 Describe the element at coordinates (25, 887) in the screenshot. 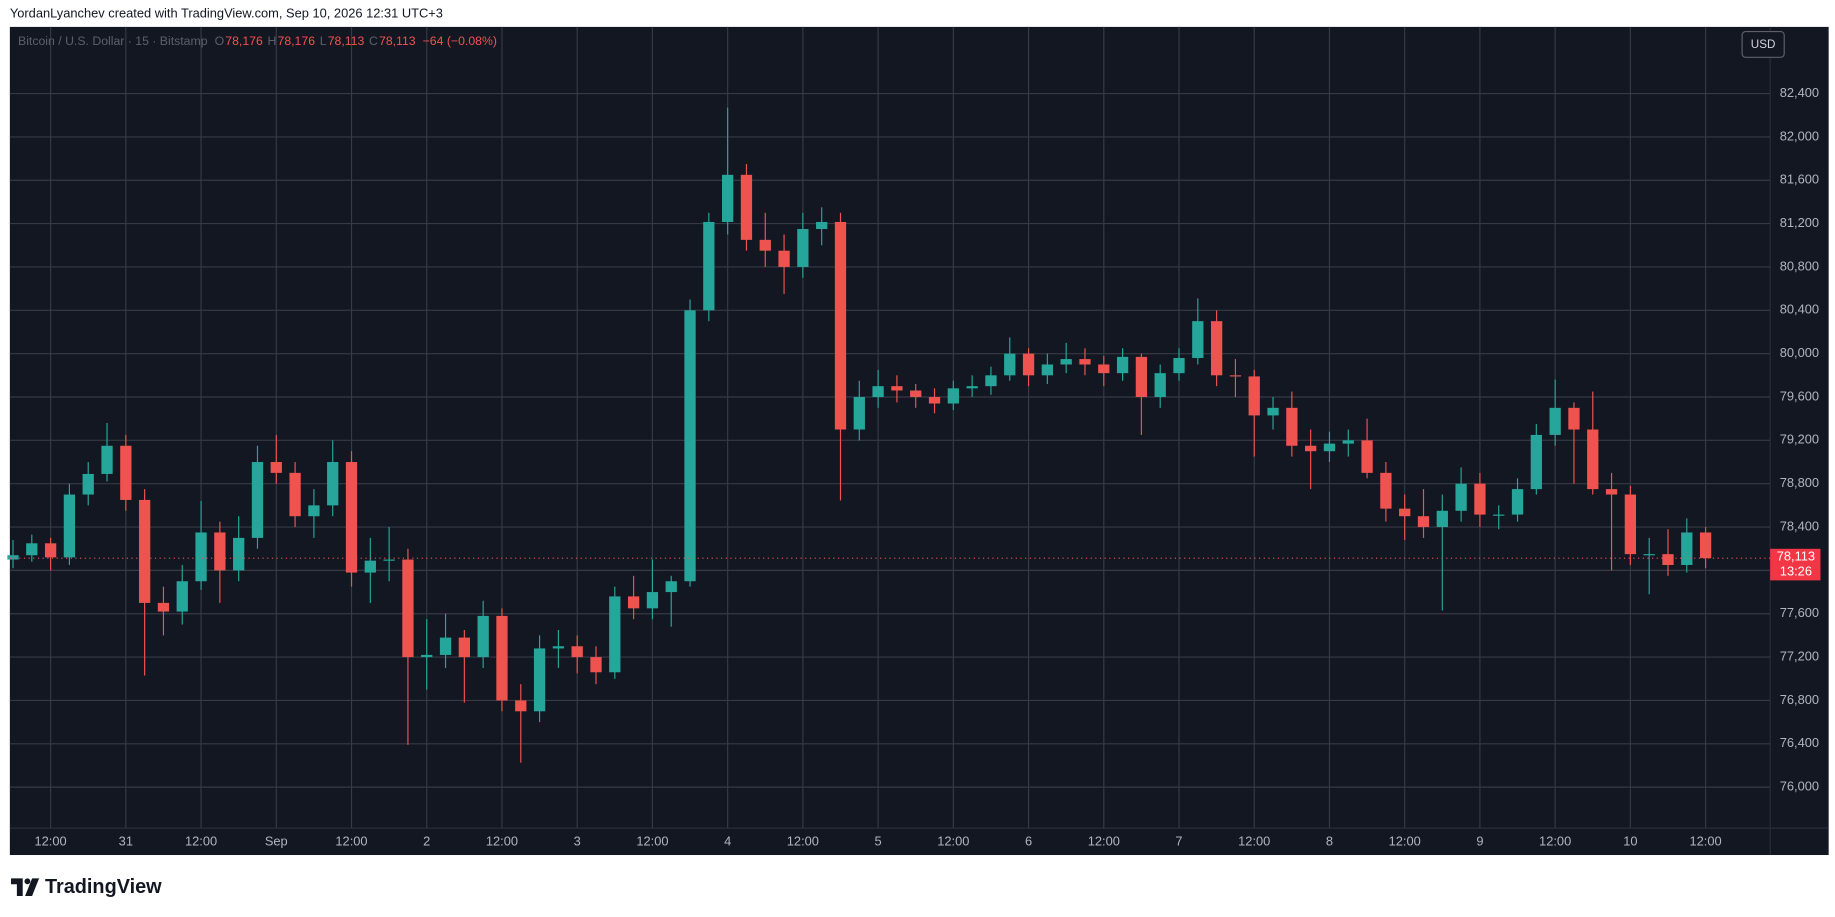

I see `brand-logo` at that location.